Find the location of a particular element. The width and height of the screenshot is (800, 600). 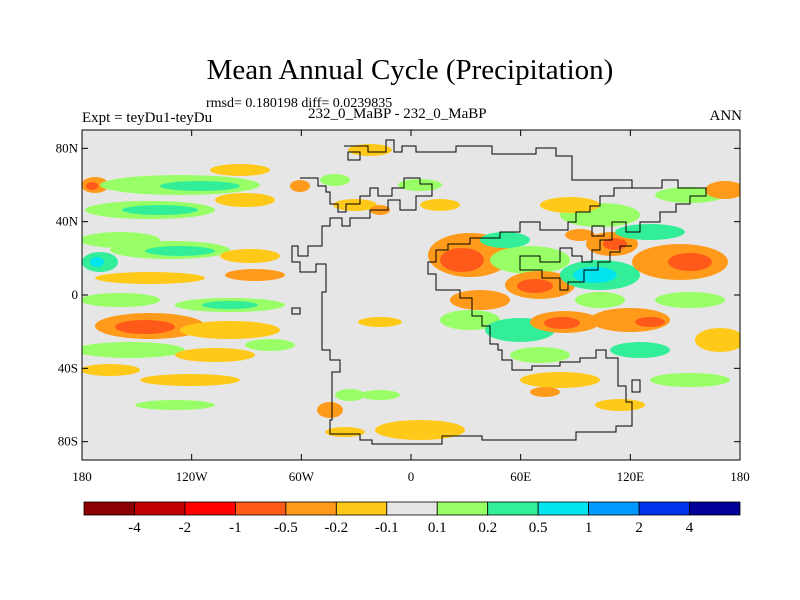

plot-title: Mean Annual Cycle (Precipitation) is located at coordinates (410, 70).